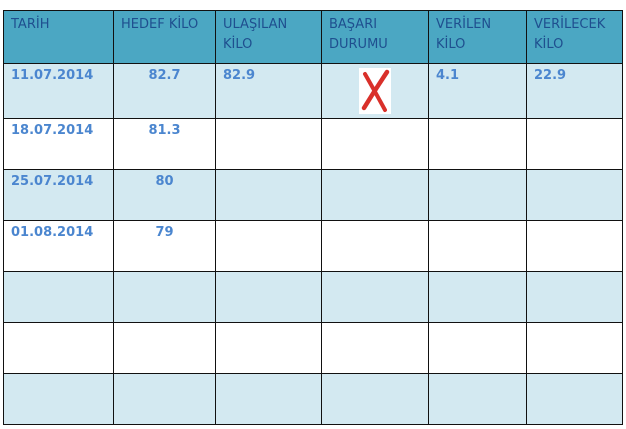 The image size is (626, 429). I want to click on cell-tarih: 01.08.2014, so click(58, 246).